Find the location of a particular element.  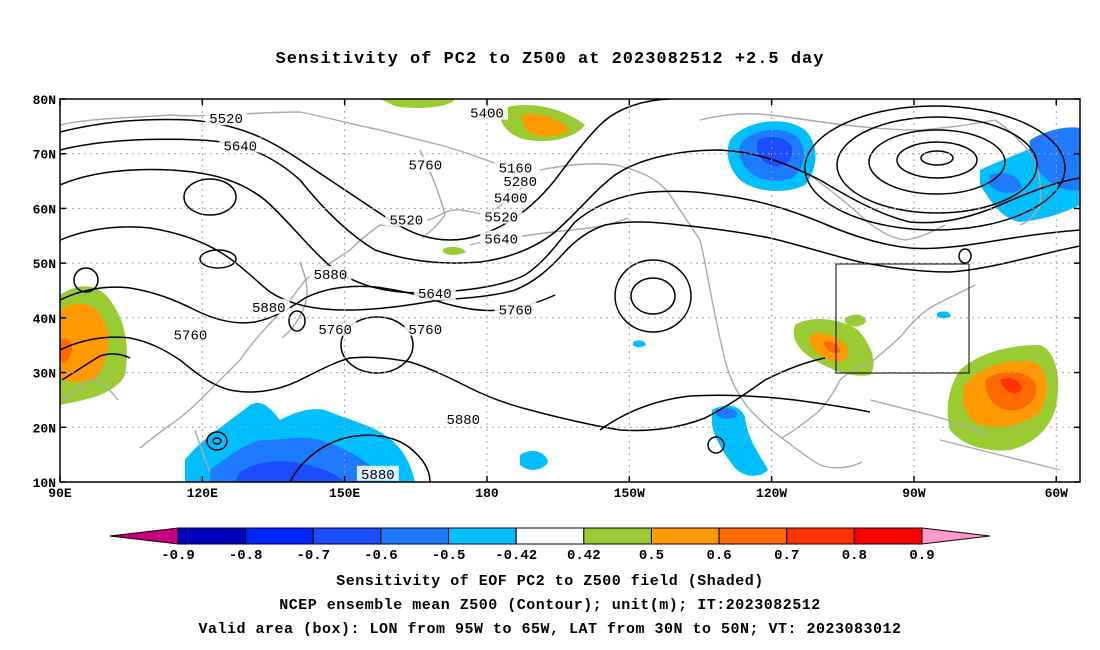

shade-negative-canada-core2 is located at coordinates (774, 151).